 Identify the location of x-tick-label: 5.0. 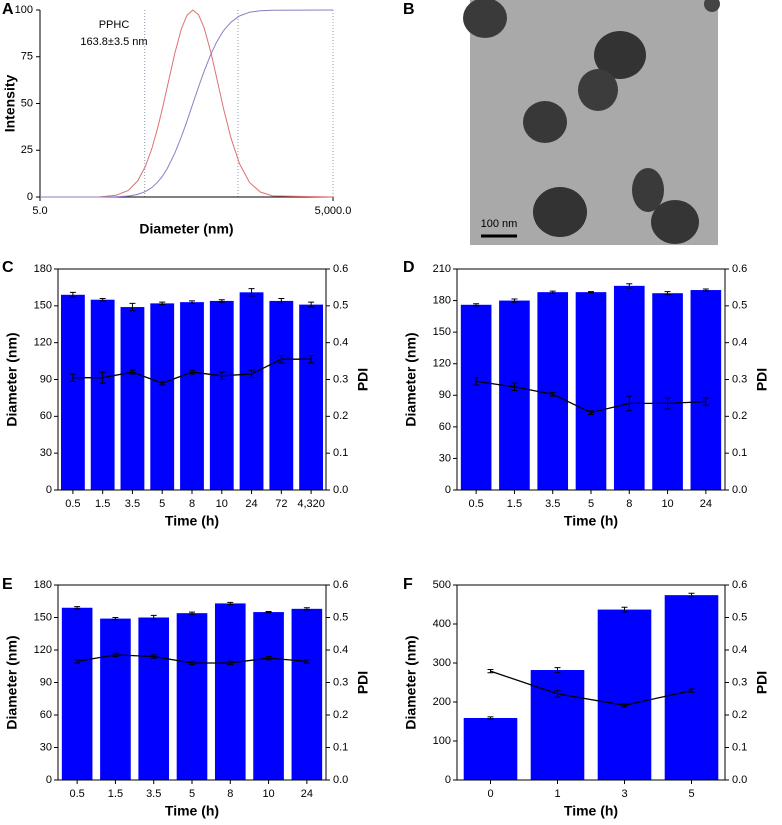
(39, 211).